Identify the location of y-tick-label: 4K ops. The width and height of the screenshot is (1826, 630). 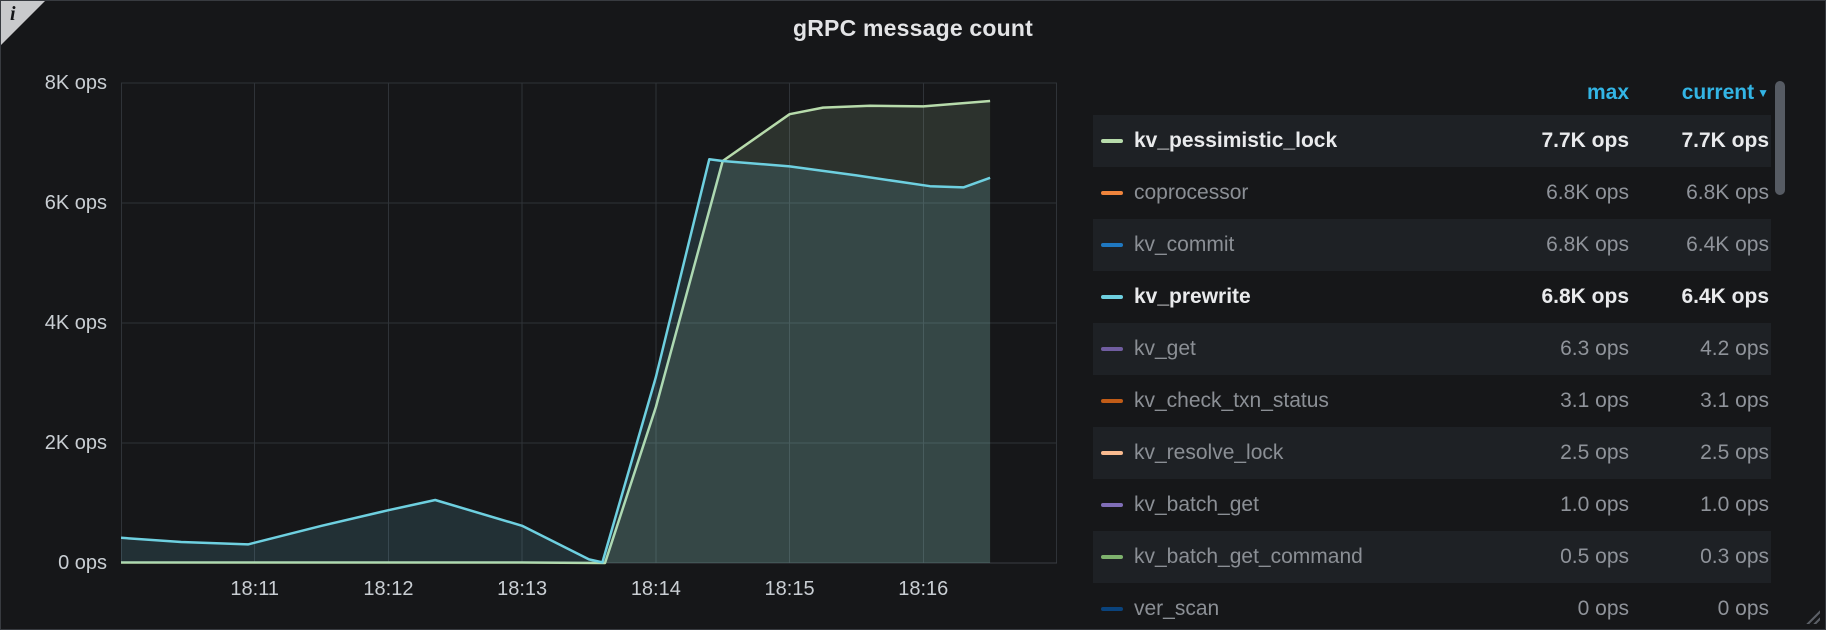
(75, 323).